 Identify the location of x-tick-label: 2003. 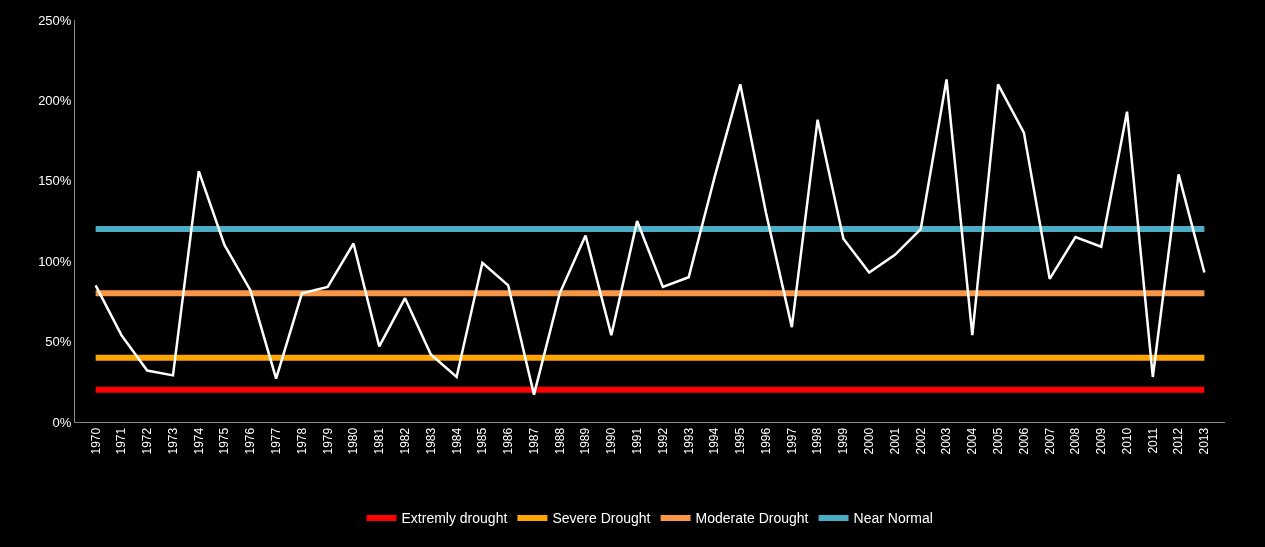
(946, 441).